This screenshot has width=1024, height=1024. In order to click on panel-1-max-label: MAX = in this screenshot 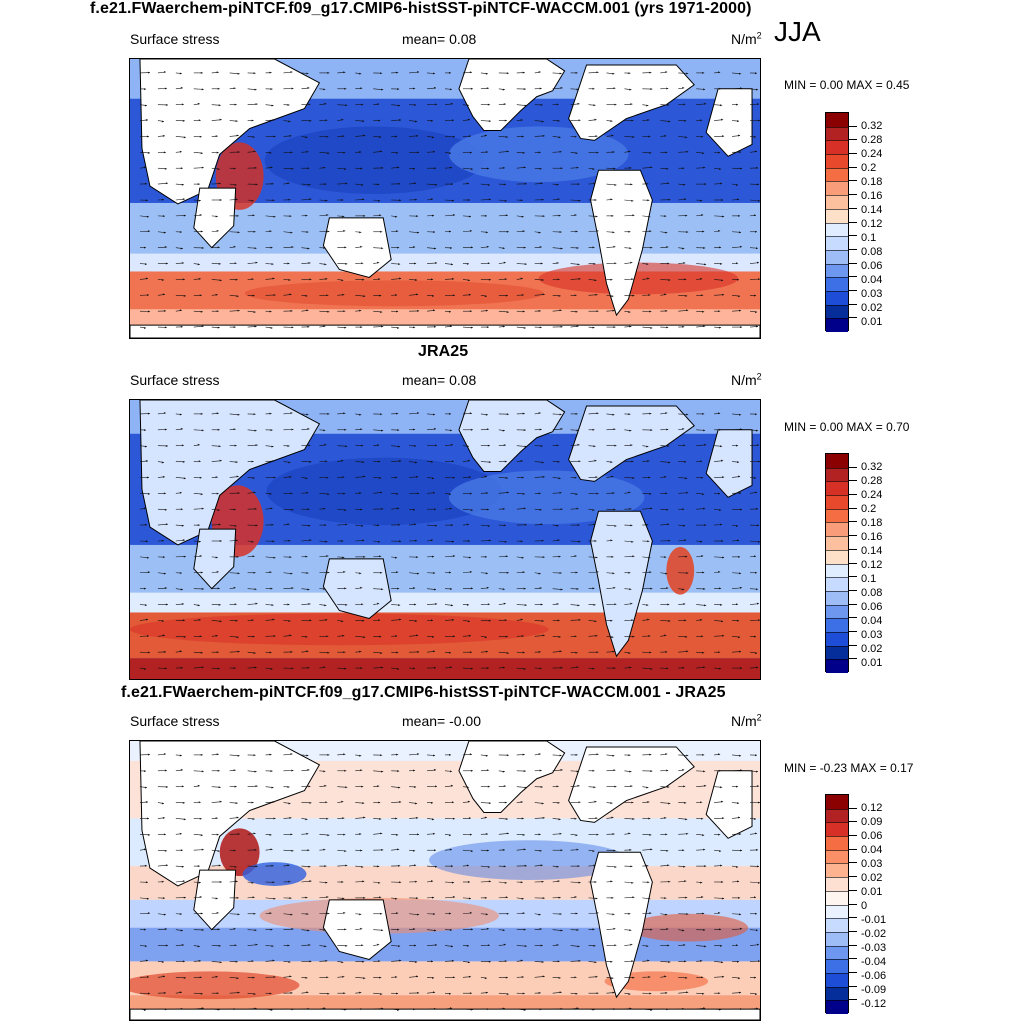, I will do `click(864, 85)`.